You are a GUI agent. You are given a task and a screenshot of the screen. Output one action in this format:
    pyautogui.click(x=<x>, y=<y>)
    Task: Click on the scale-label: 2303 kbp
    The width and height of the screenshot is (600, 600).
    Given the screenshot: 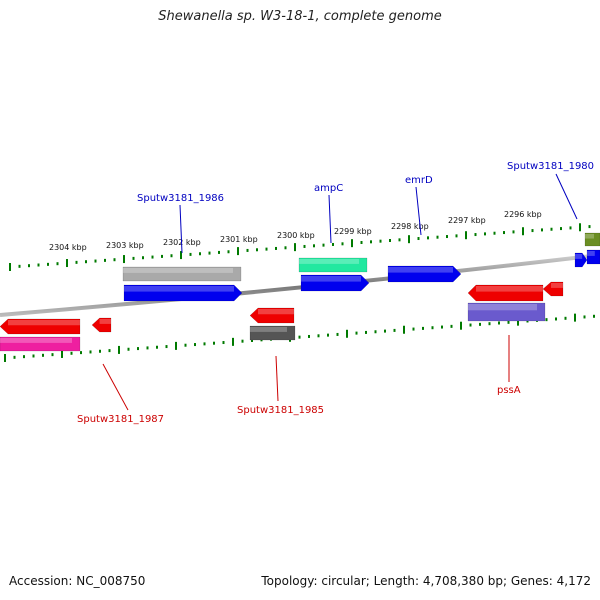 What is the action you would take?
    pyautogui.click(x=125, y=245)
    